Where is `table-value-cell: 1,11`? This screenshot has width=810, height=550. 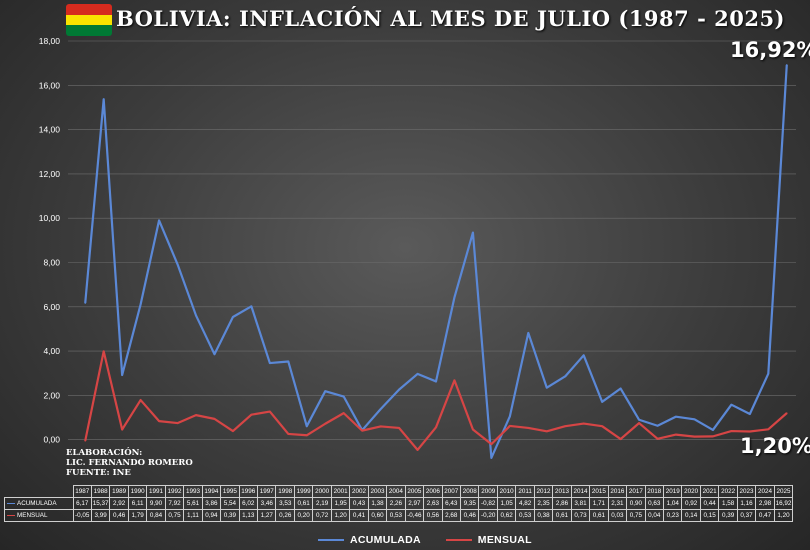 table-value-cell: 1,11 is located at coordinates (193, 515).